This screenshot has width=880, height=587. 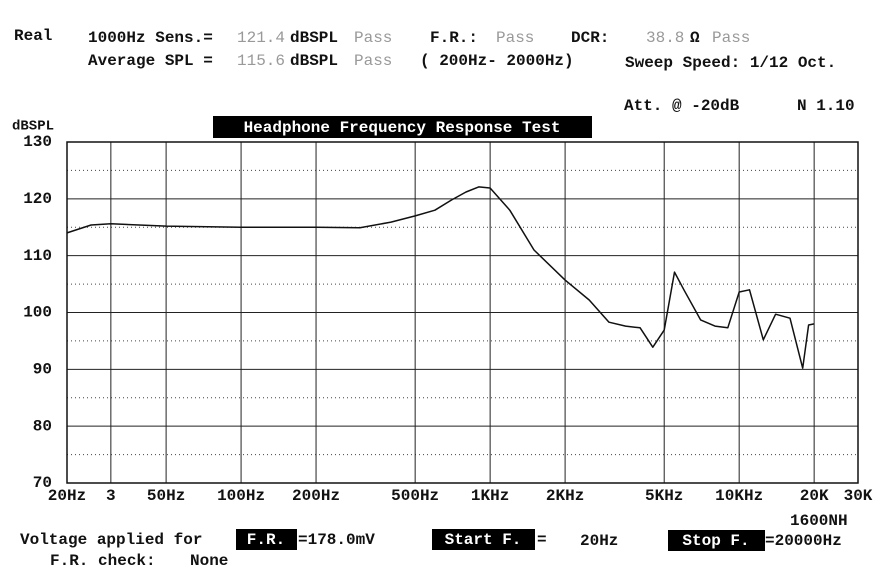 I want to click on box-label: Stop F., so click(x=715, y=541).